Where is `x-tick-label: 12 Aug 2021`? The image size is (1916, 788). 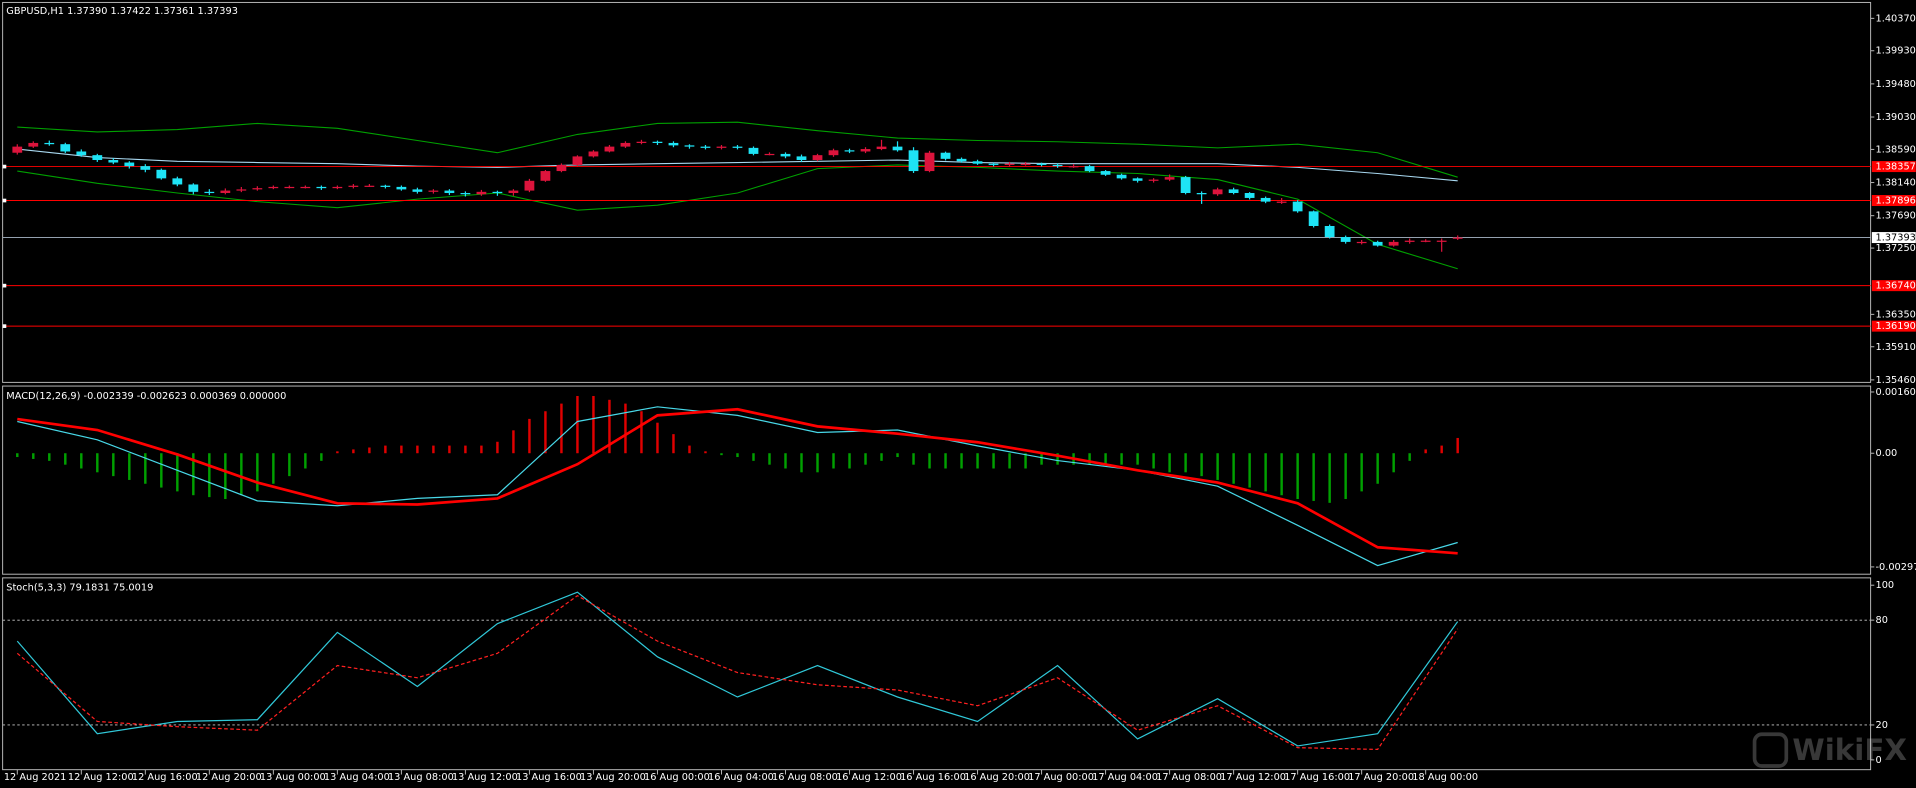 x-tick-label: 12 Aug 2021 is located at coordinates (35, 777).